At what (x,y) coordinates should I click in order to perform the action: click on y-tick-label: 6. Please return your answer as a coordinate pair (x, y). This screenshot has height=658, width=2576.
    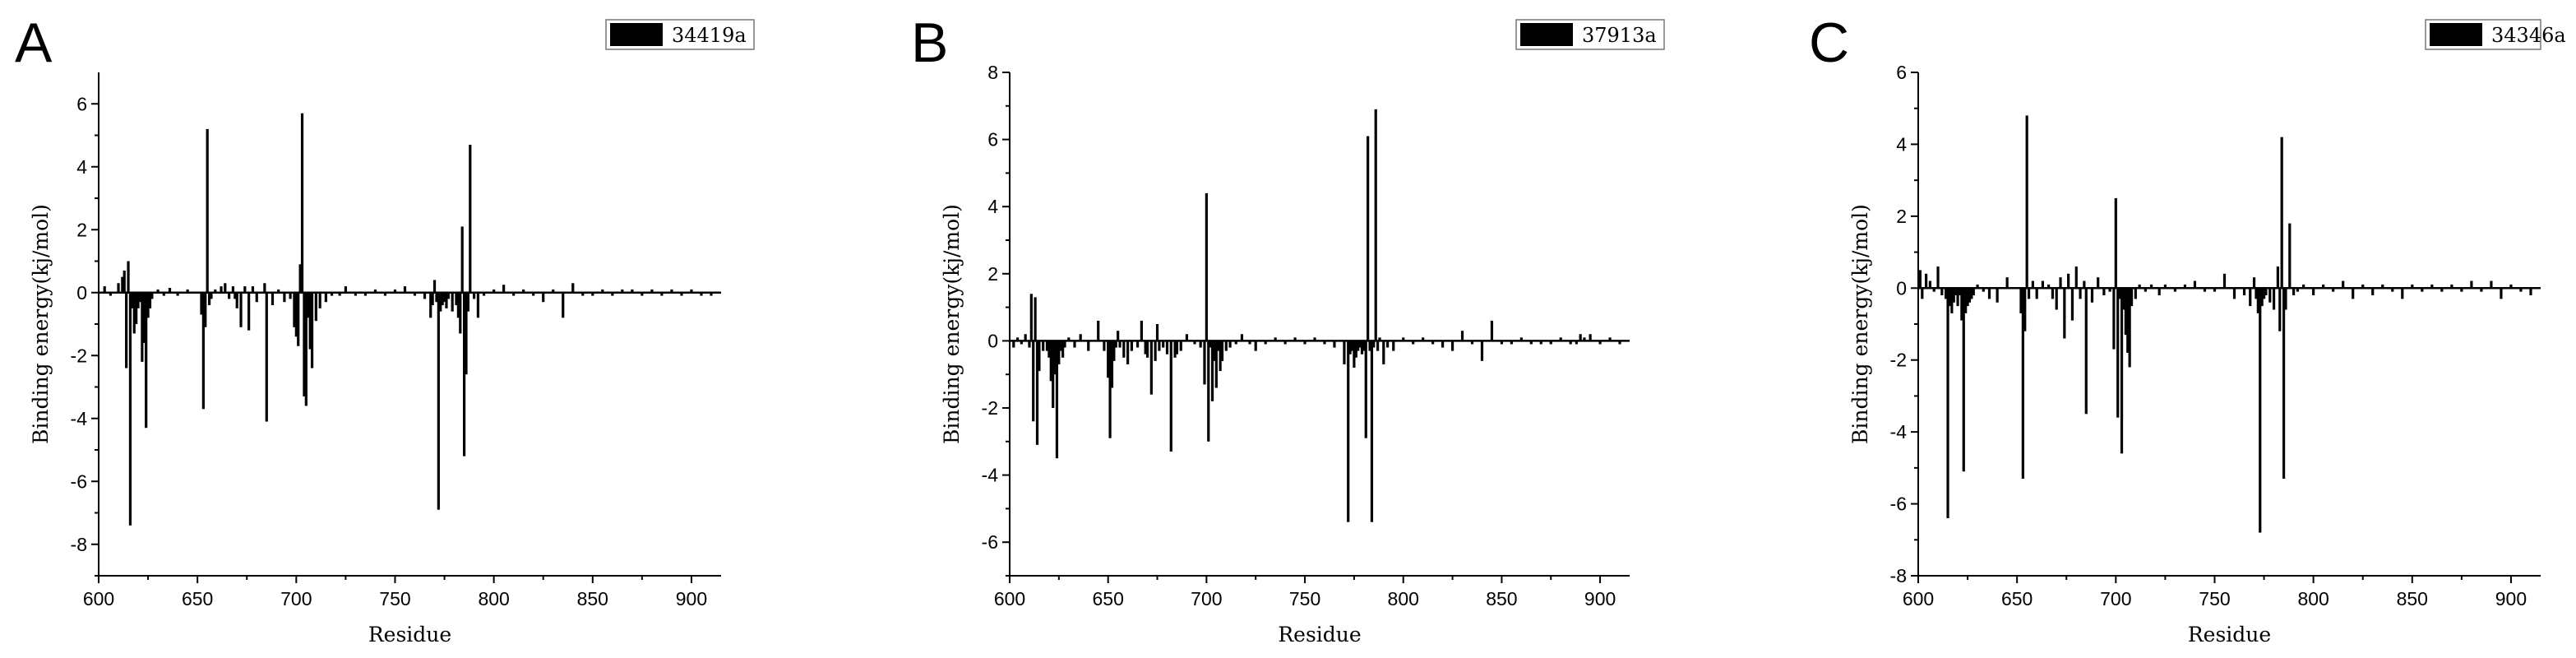
    Looking at the image, I should click on (992, 140).